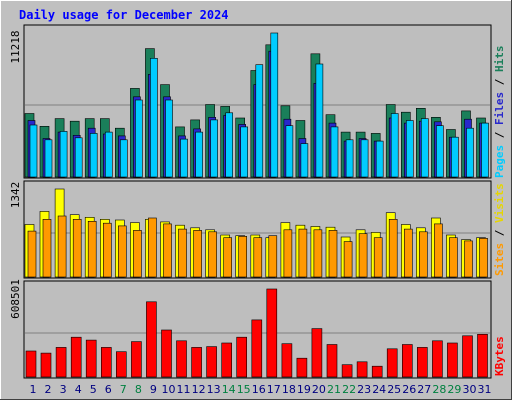 This screenshot has width=512, height=400. Describe the element at coordinates (15, 299) in the screenshot. I see `kbytes-y-max-label: 608501` at that location.